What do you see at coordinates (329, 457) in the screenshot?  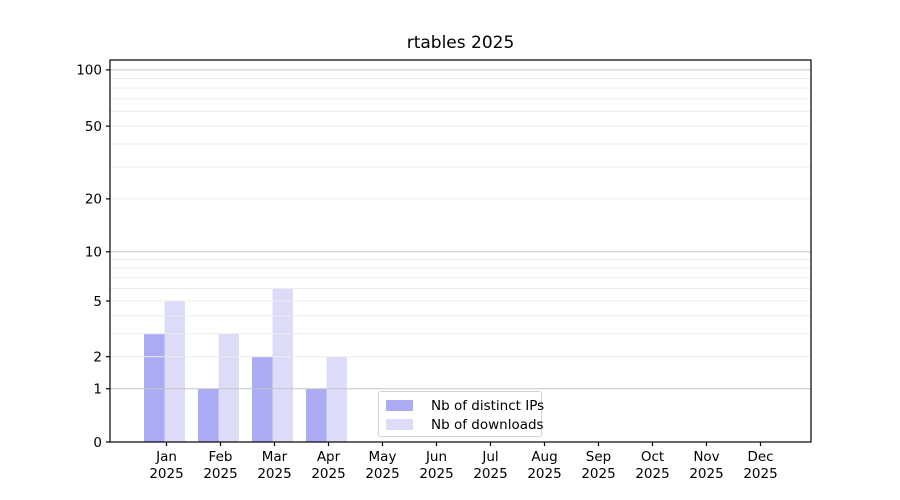 I see `x-tick-label-month: Apr` at bounding box center [329, 457].